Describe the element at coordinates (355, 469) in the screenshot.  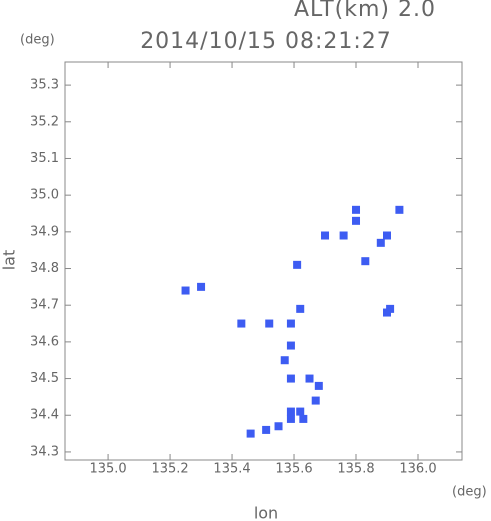
I see `x-tick-label: 135.8` at that location.